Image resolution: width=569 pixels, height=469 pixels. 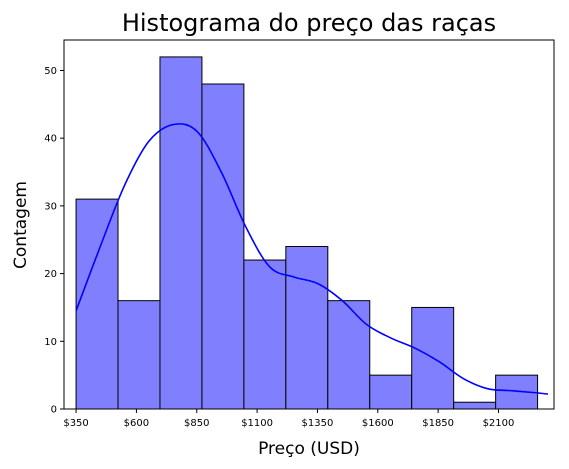 I want to click on y-axis-ticks: 0 10 20 30 40 50, so click(x=54, y=241).